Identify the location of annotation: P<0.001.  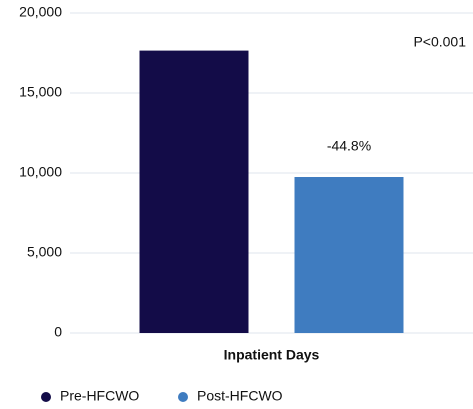
(439, 42).